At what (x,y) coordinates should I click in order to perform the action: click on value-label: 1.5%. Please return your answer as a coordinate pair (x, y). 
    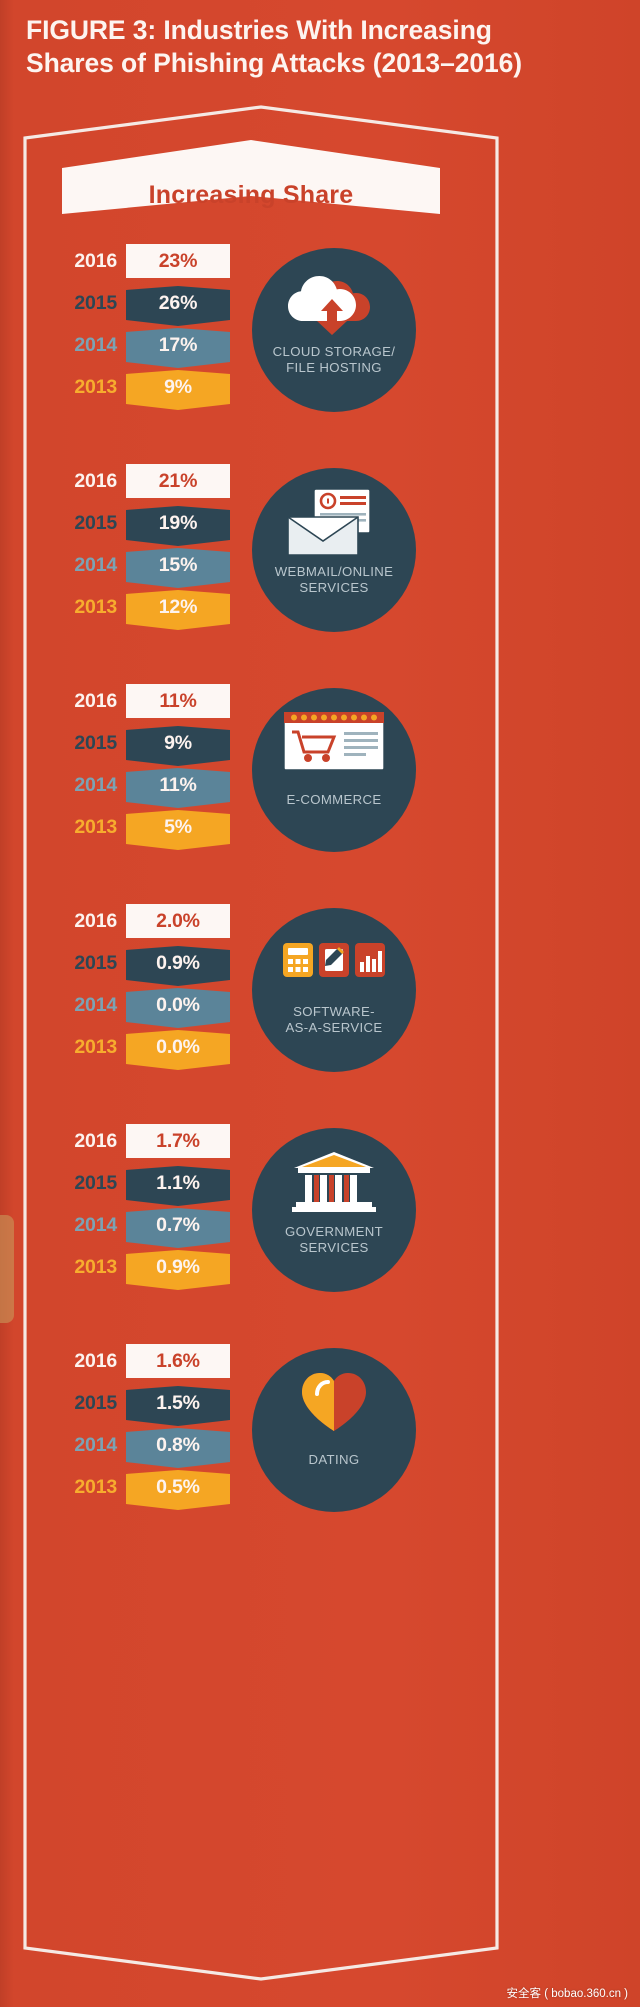
    Looking at the image, I should click on (178, 1402).